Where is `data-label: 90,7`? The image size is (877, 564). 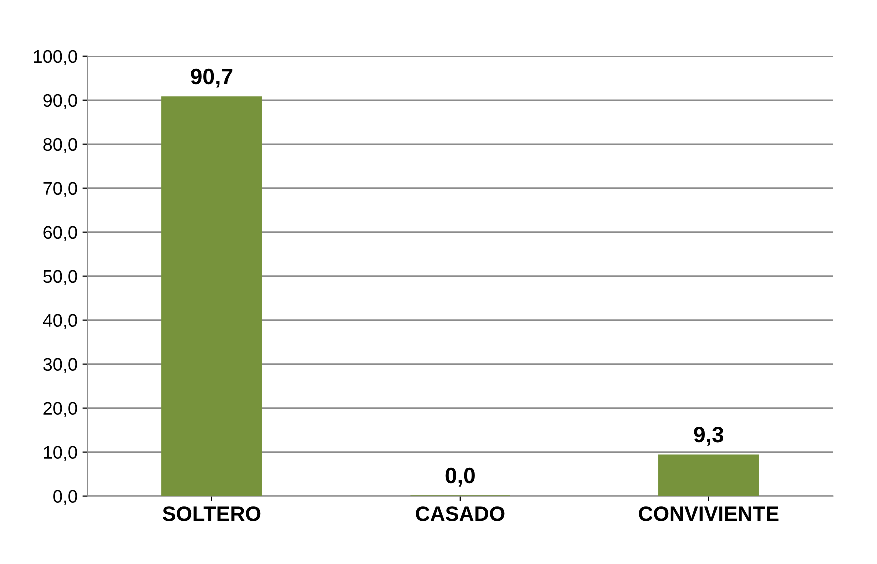 data-label: 90,7 is located at coordinates (212, 78).